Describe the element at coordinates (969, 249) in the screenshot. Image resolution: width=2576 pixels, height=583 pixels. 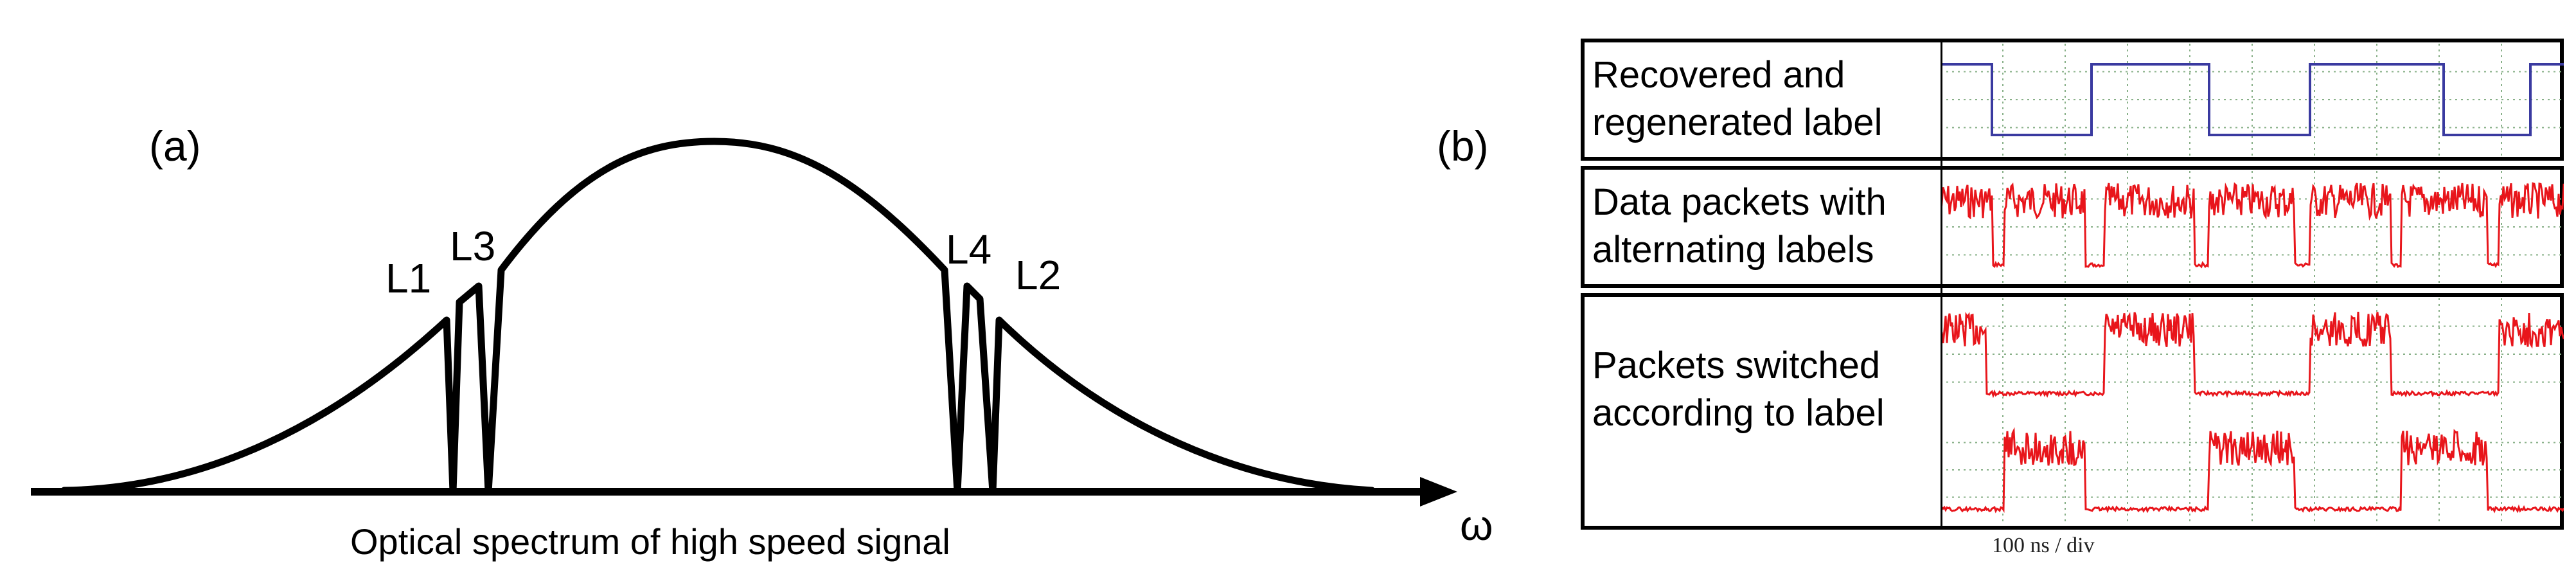
I see `notch-label-l4: L4` at that location.